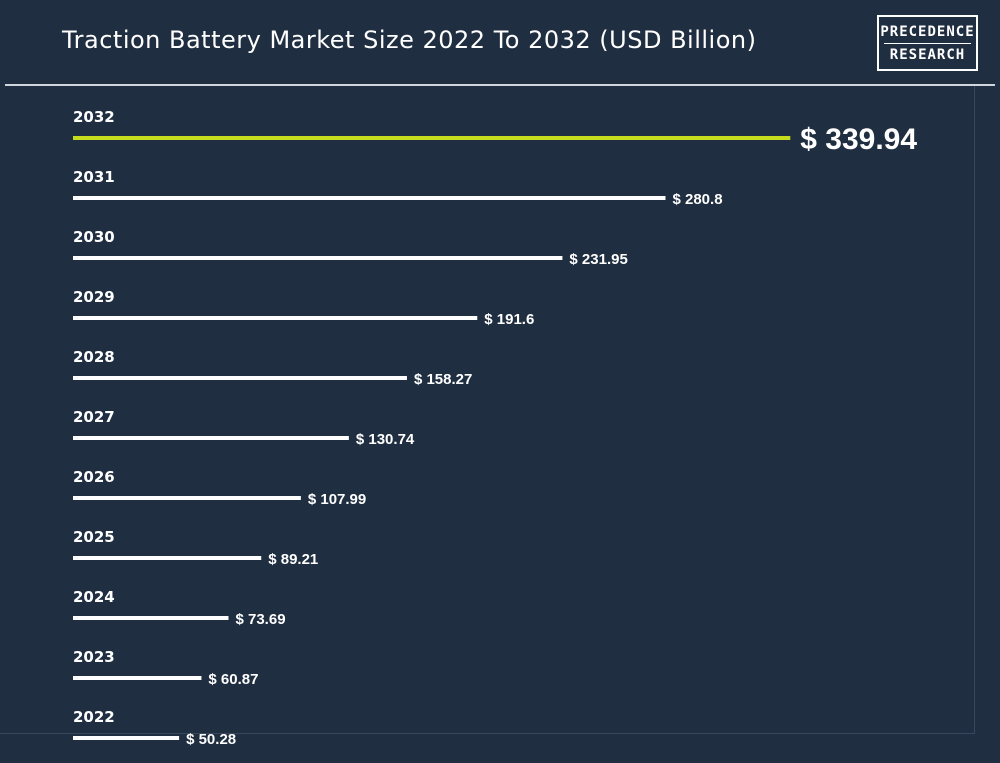  Describe the element at coordinates (927, 31) in the screenshot. I see `logo-line-1: PRECEDENCE` at that location.